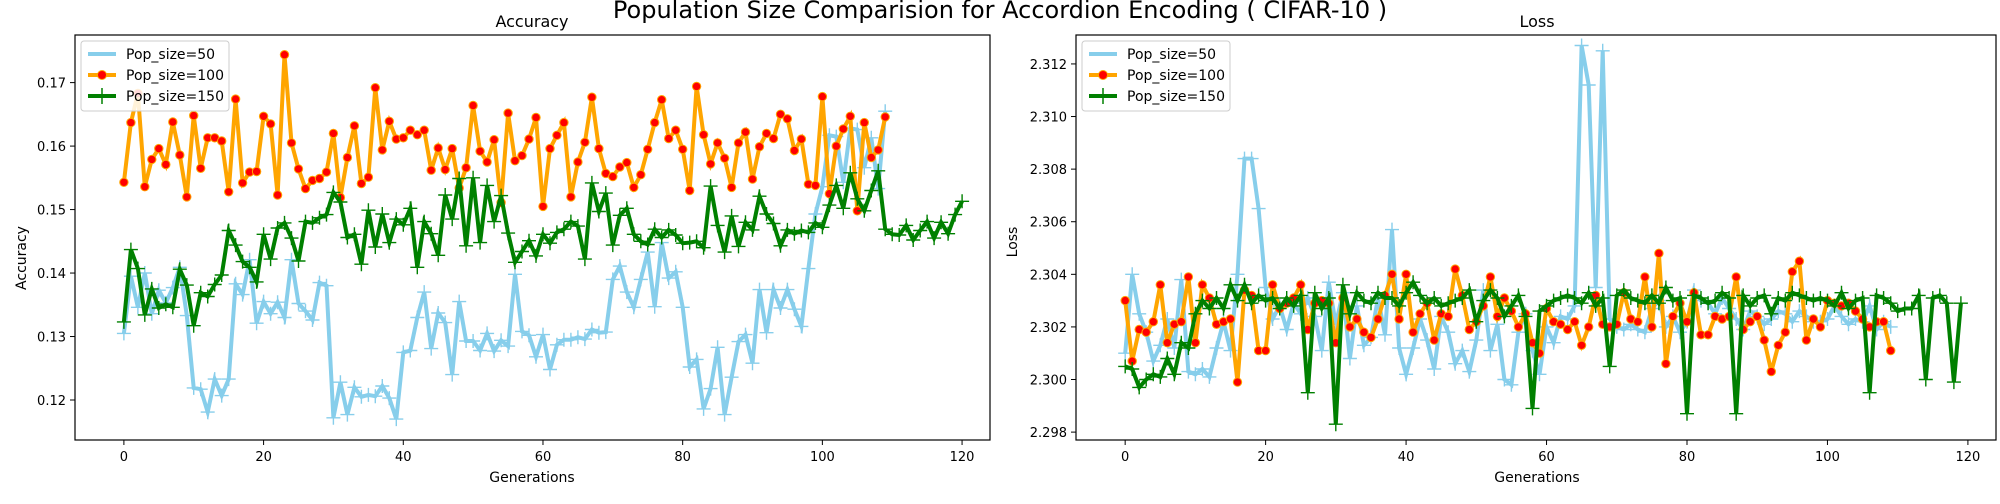  I want to click on accuracy-x-tick-label: 40, so click(403, 457).